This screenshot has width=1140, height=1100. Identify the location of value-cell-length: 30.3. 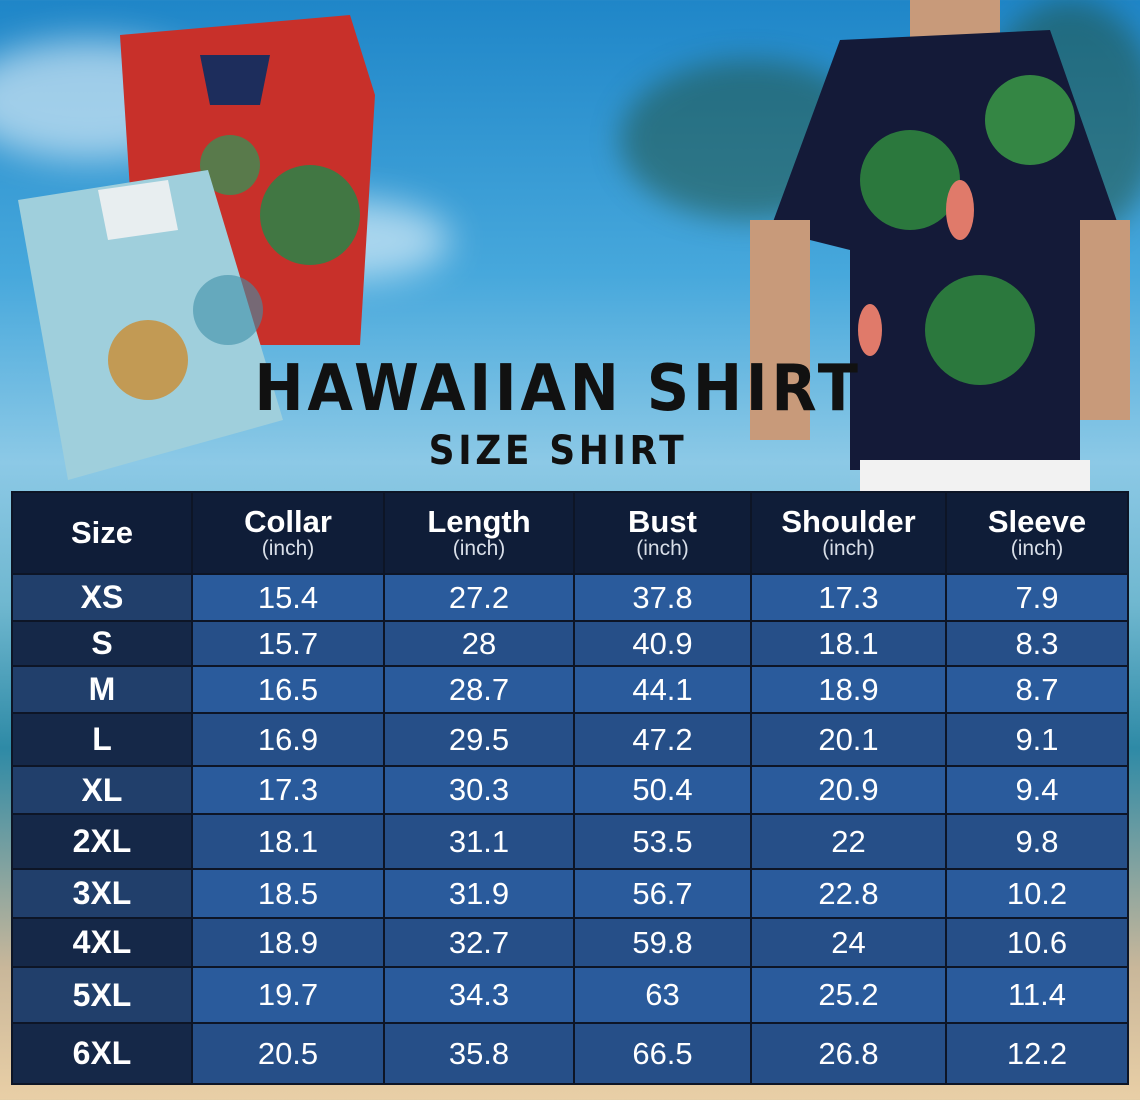
(479, 790).